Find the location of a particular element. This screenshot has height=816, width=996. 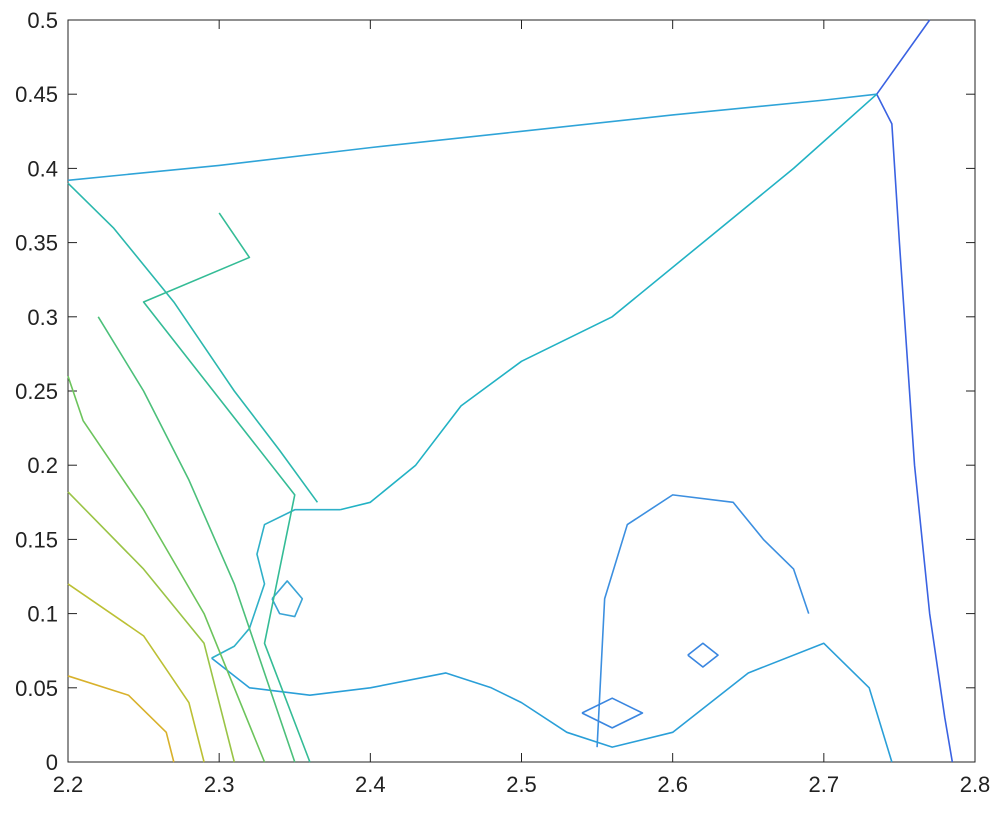

y-tick-label: 0 is located at coordinates (52, 762).